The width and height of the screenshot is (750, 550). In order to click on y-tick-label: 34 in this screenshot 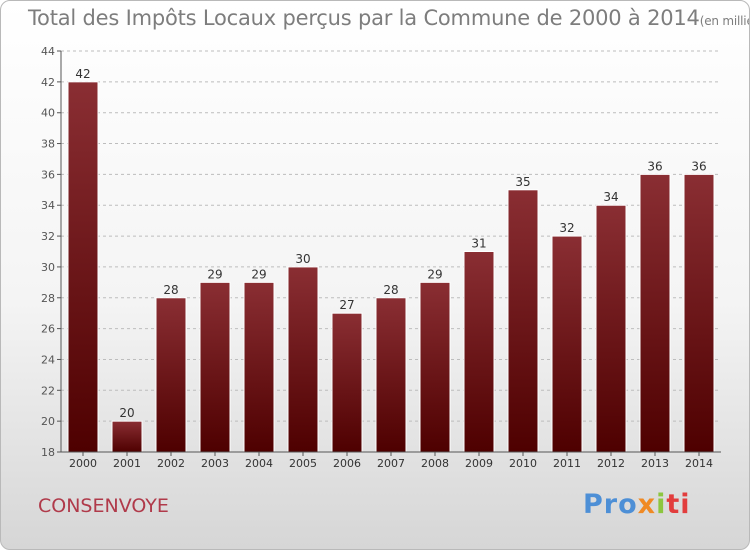, I will do `click(48, 205)`.